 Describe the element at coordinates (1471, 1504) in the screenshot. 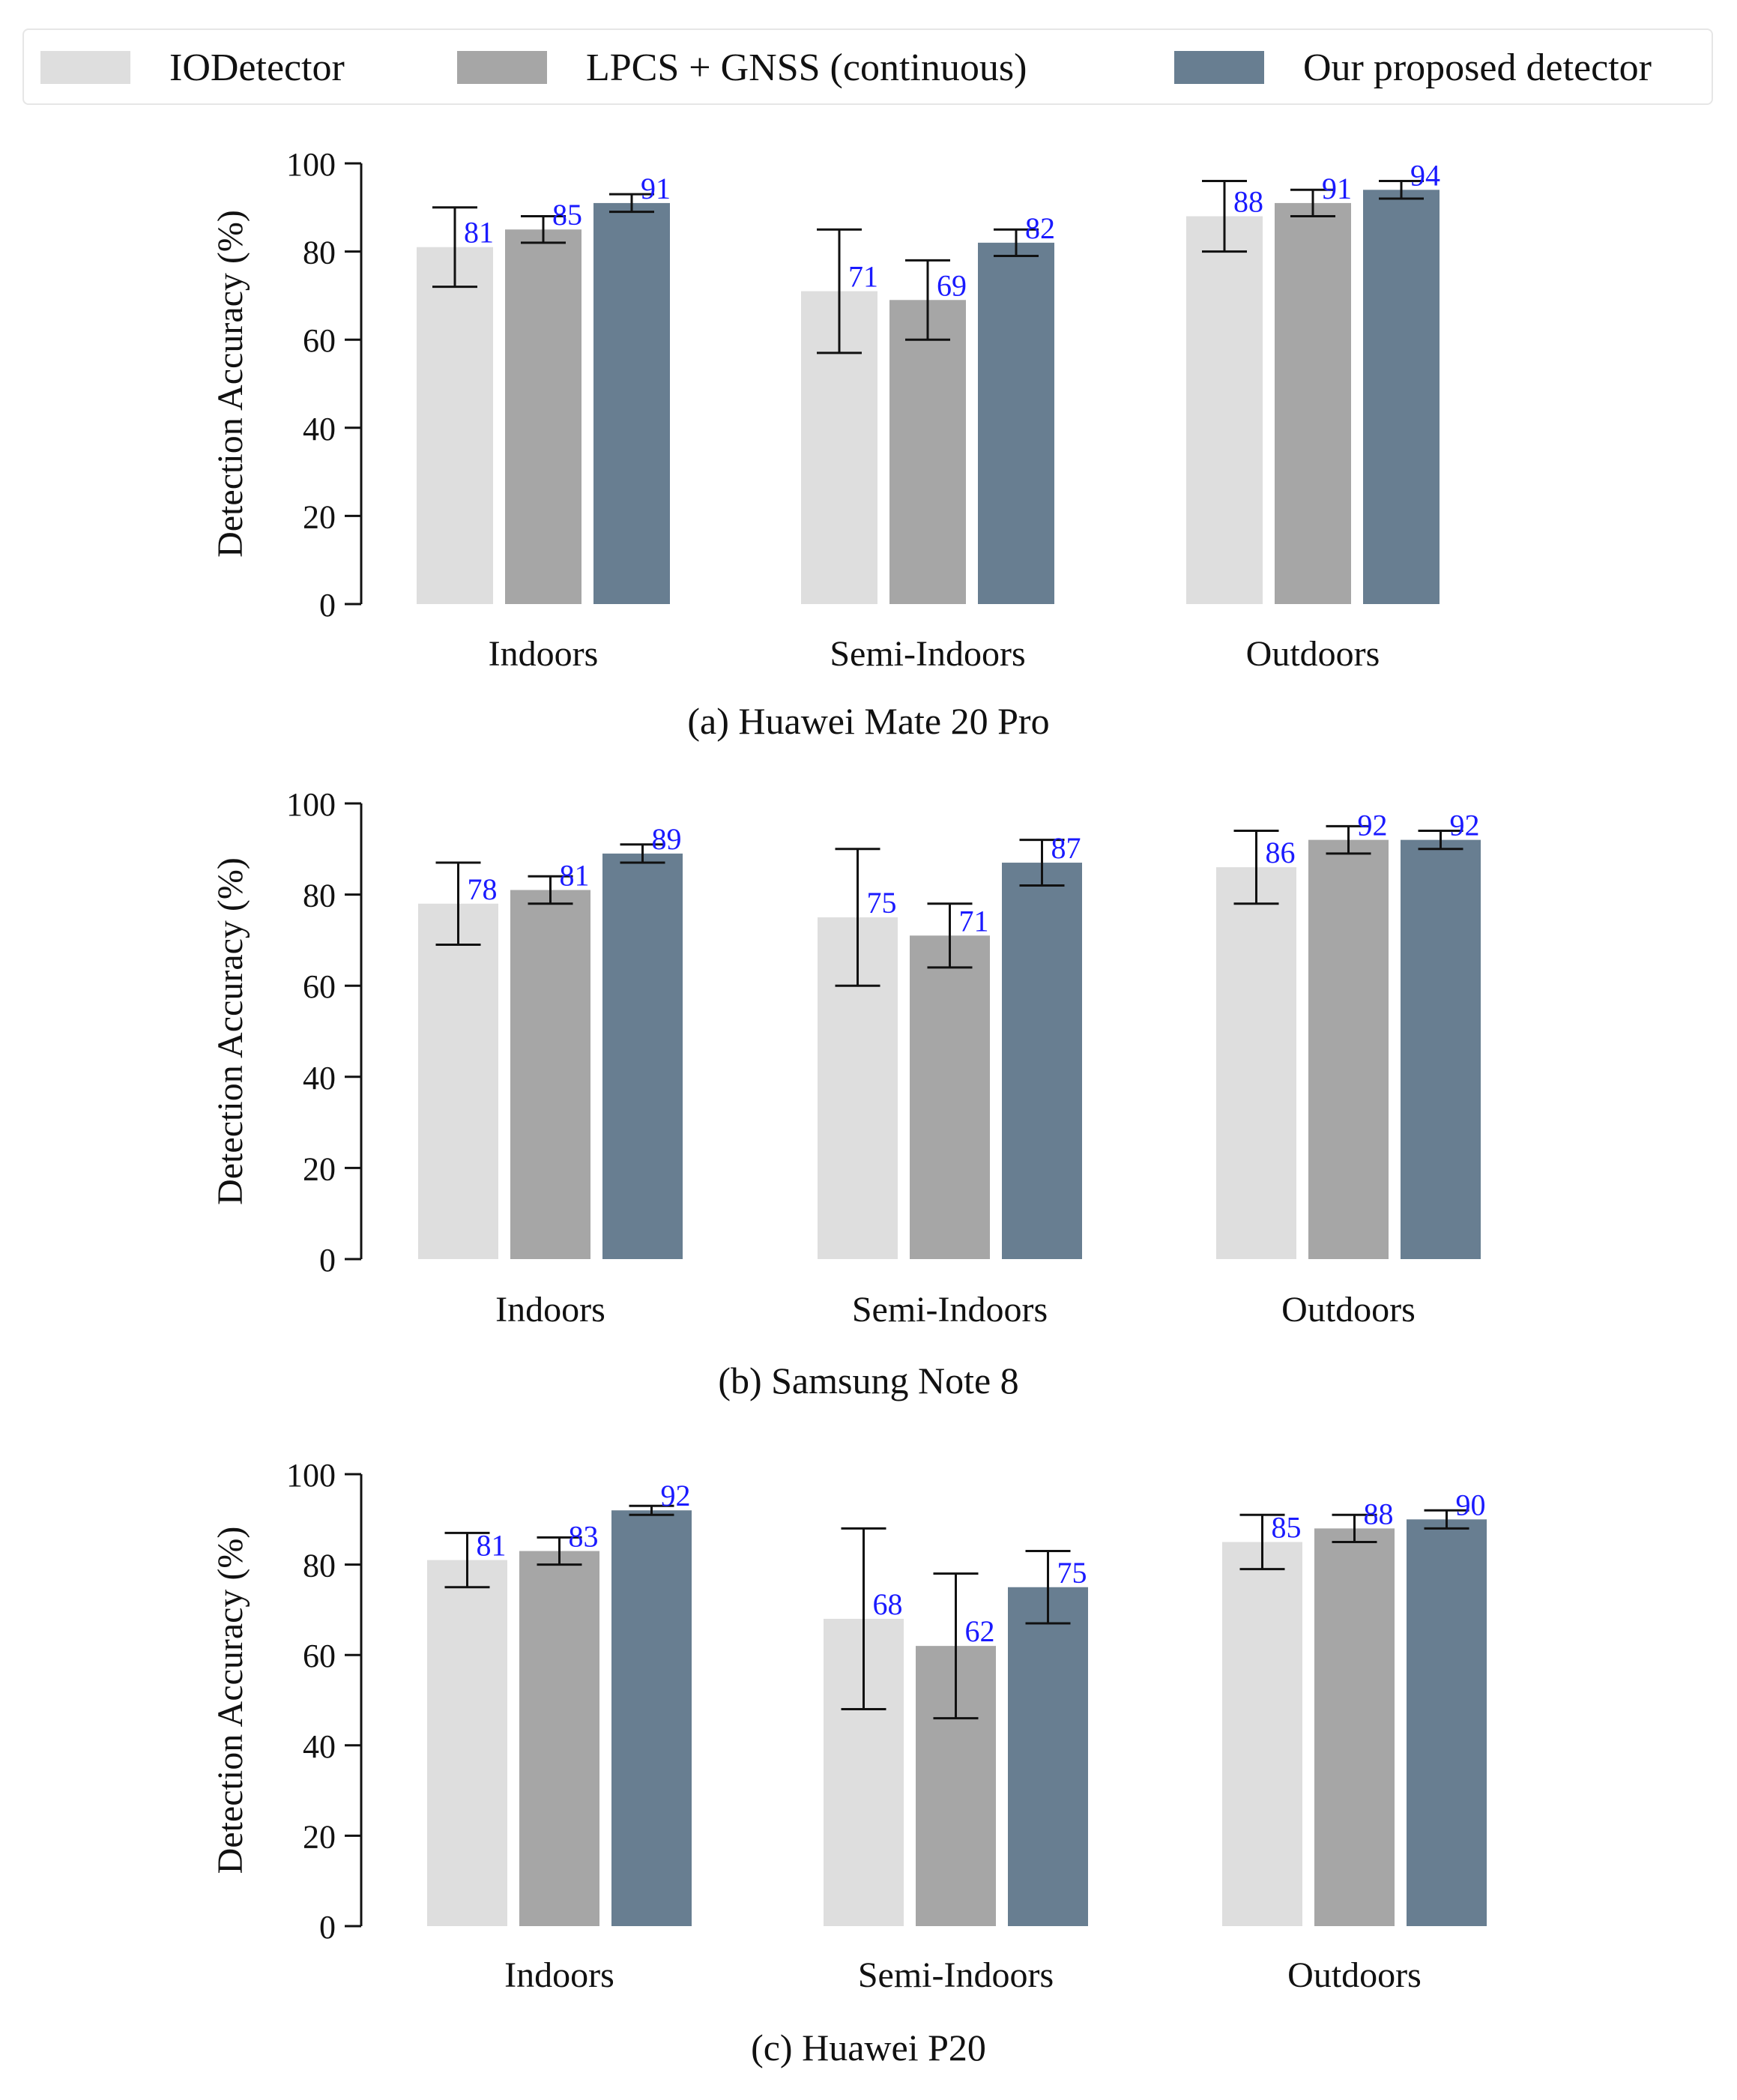

I see `value-label-c-proposed-2: 90` at that location.